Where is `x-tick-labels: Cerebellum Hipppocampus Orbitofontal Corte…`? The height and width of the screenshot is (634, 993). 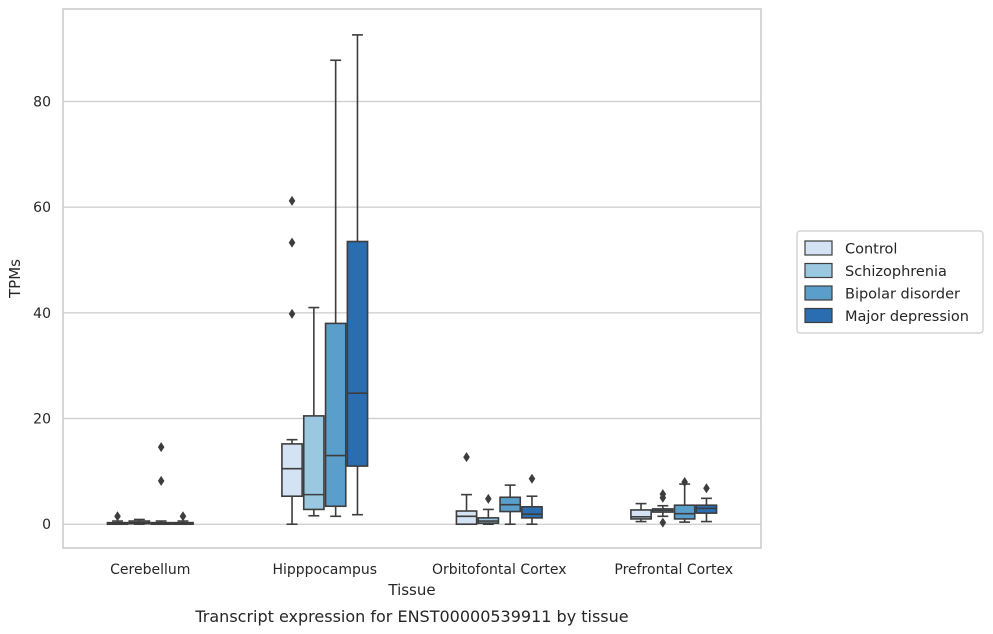 x-tick-labels: Cerebellum Hipppocampus Orbitofontal Corte… is located at coordinates (421, 570).